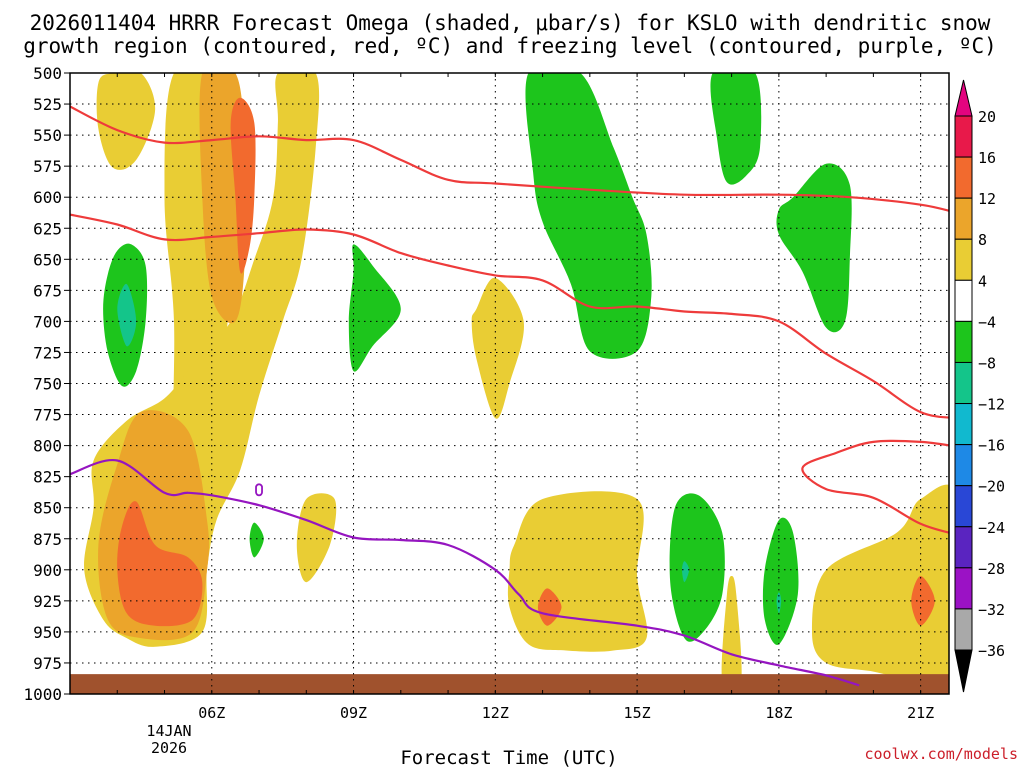  What do you see at coordinates (566, 713) in the screenshot?
I see `x-axis: 06Z 09Z 12Z 15Z 18Z 21Z` at bounding box center [566, 713].